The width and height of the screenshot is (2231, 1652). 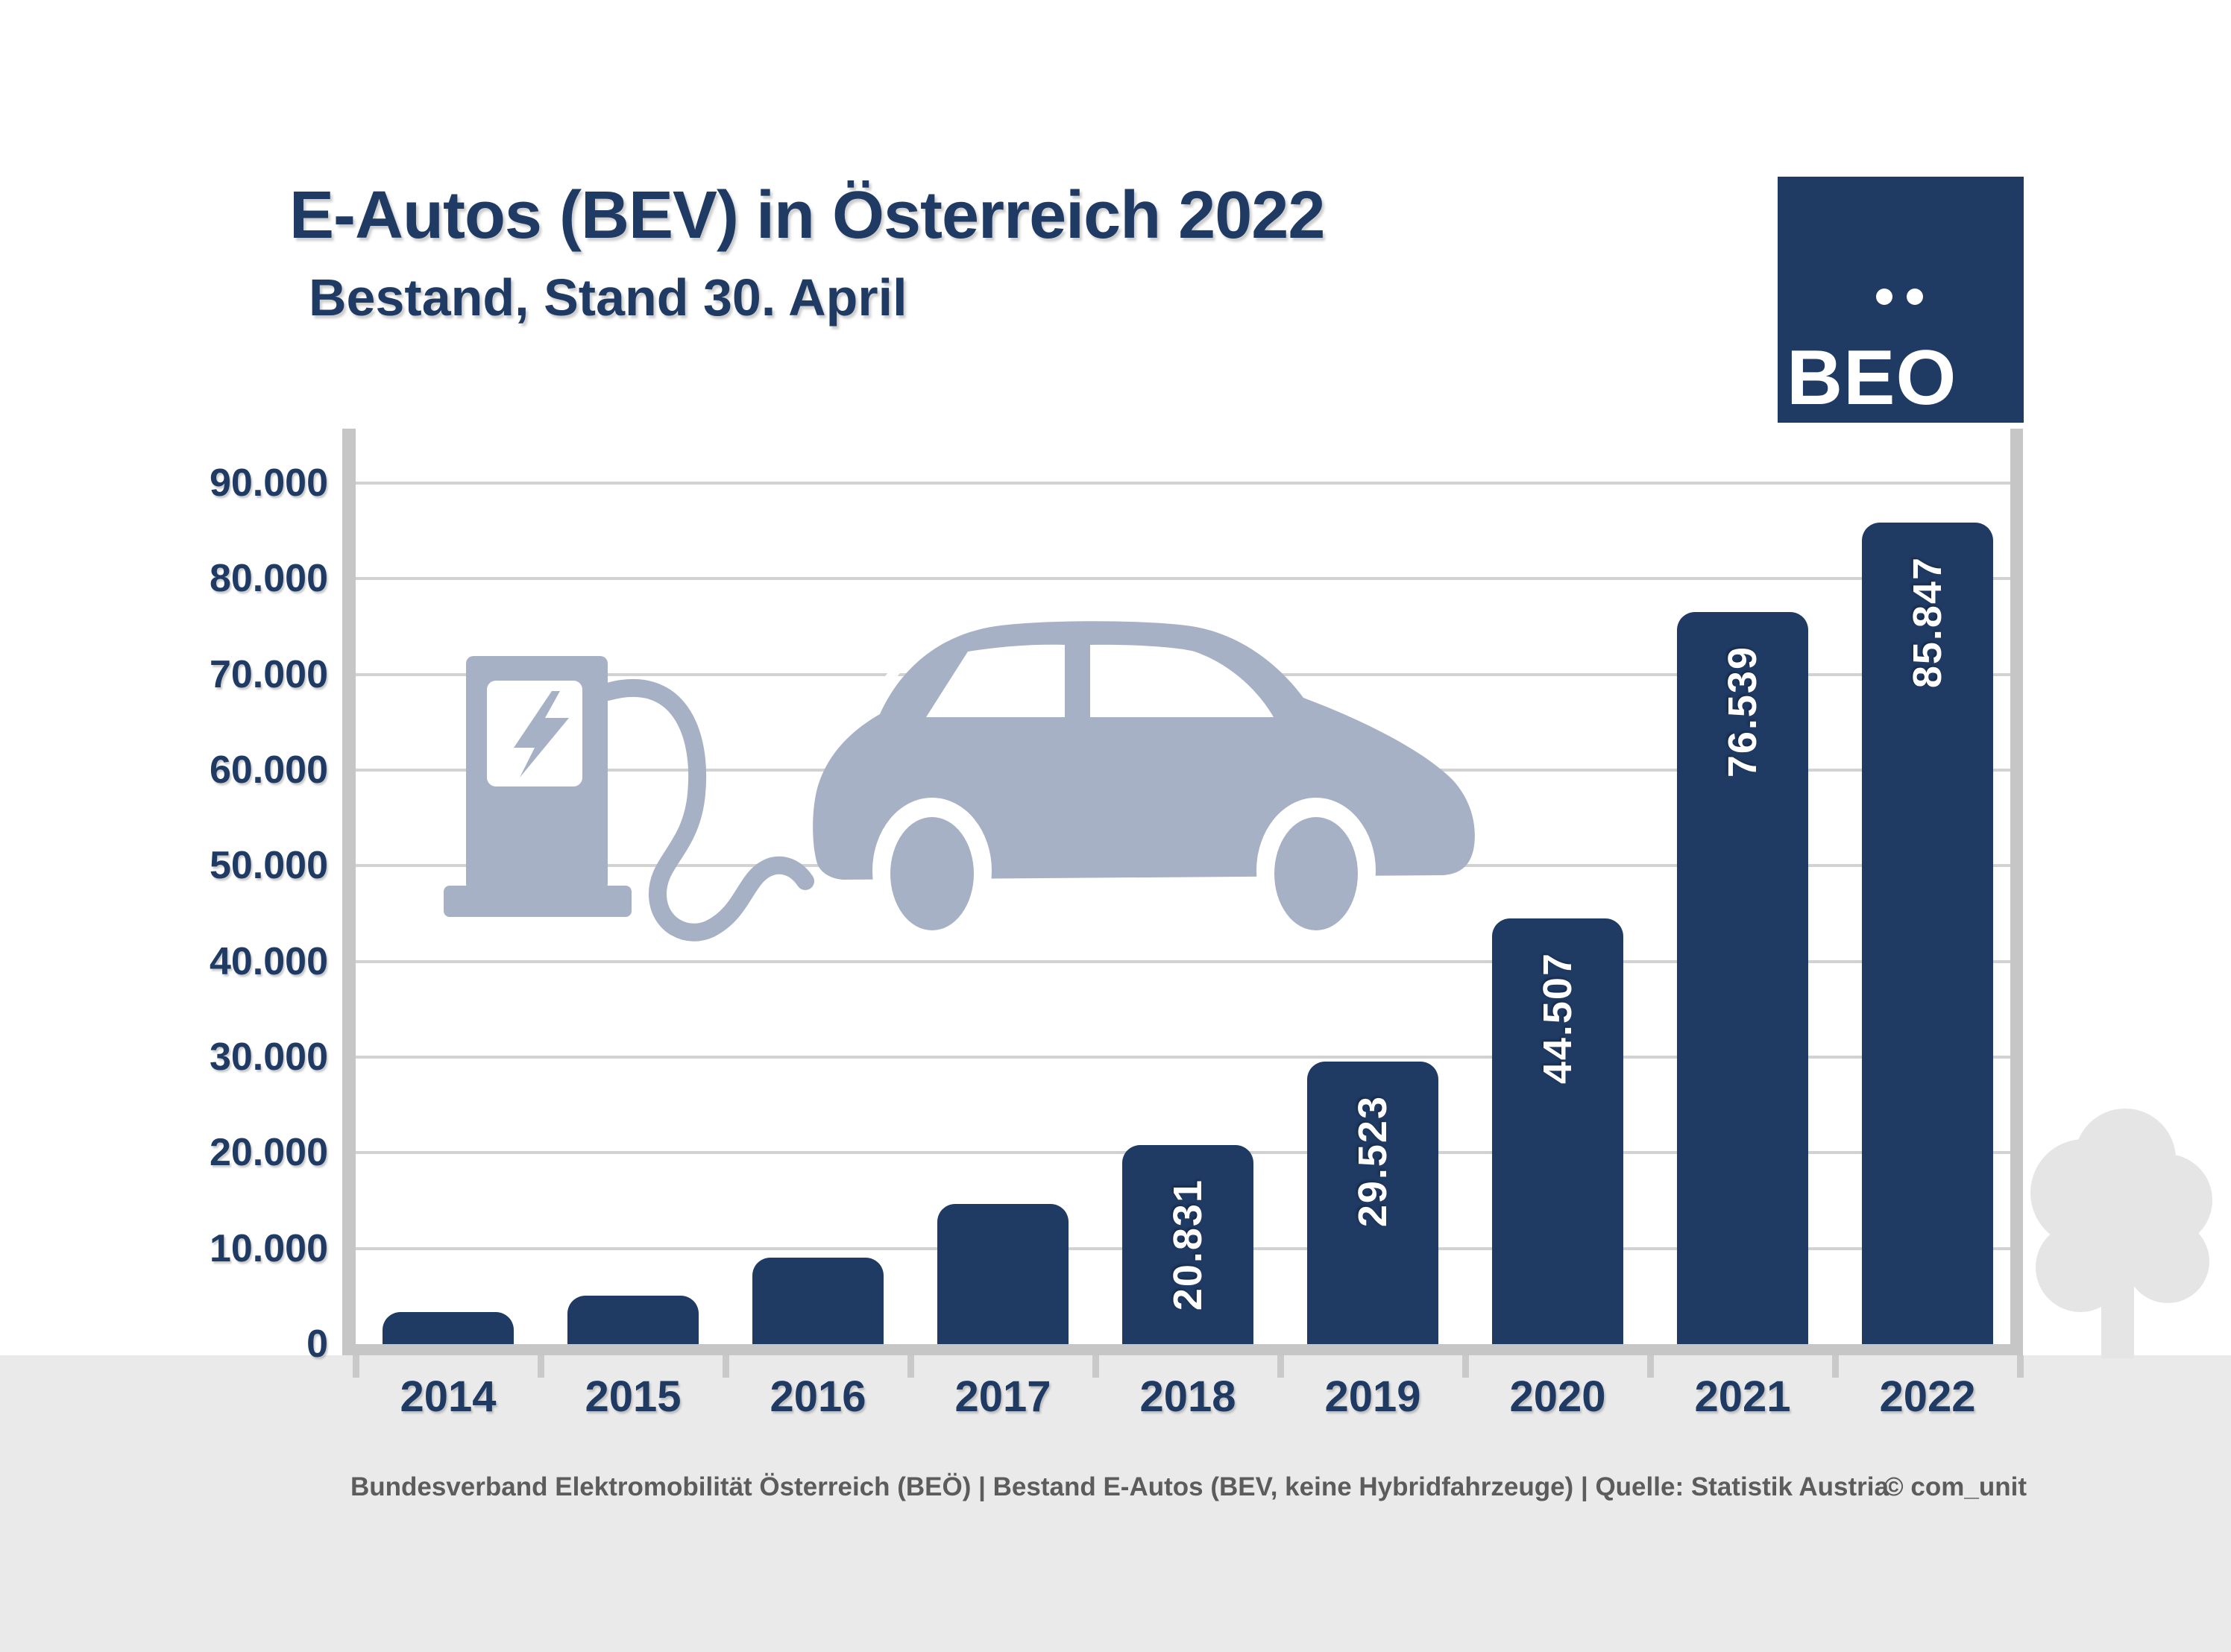 I want to click on ev-charging-illustration, so click(x=959, y=782).